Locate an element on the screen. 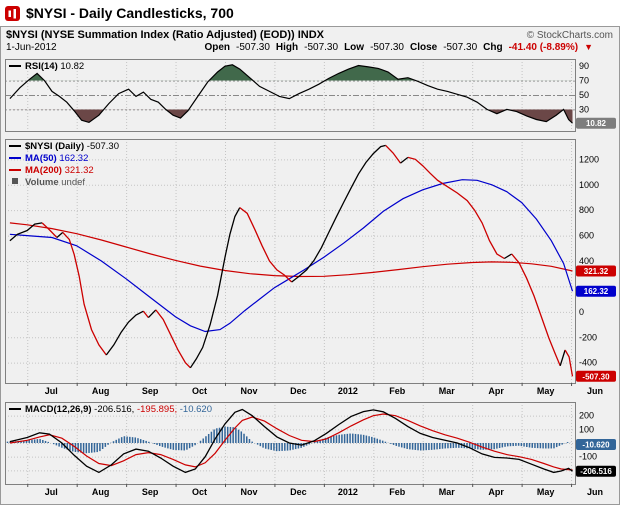  high-label: High is located at coordinates (287, 47).